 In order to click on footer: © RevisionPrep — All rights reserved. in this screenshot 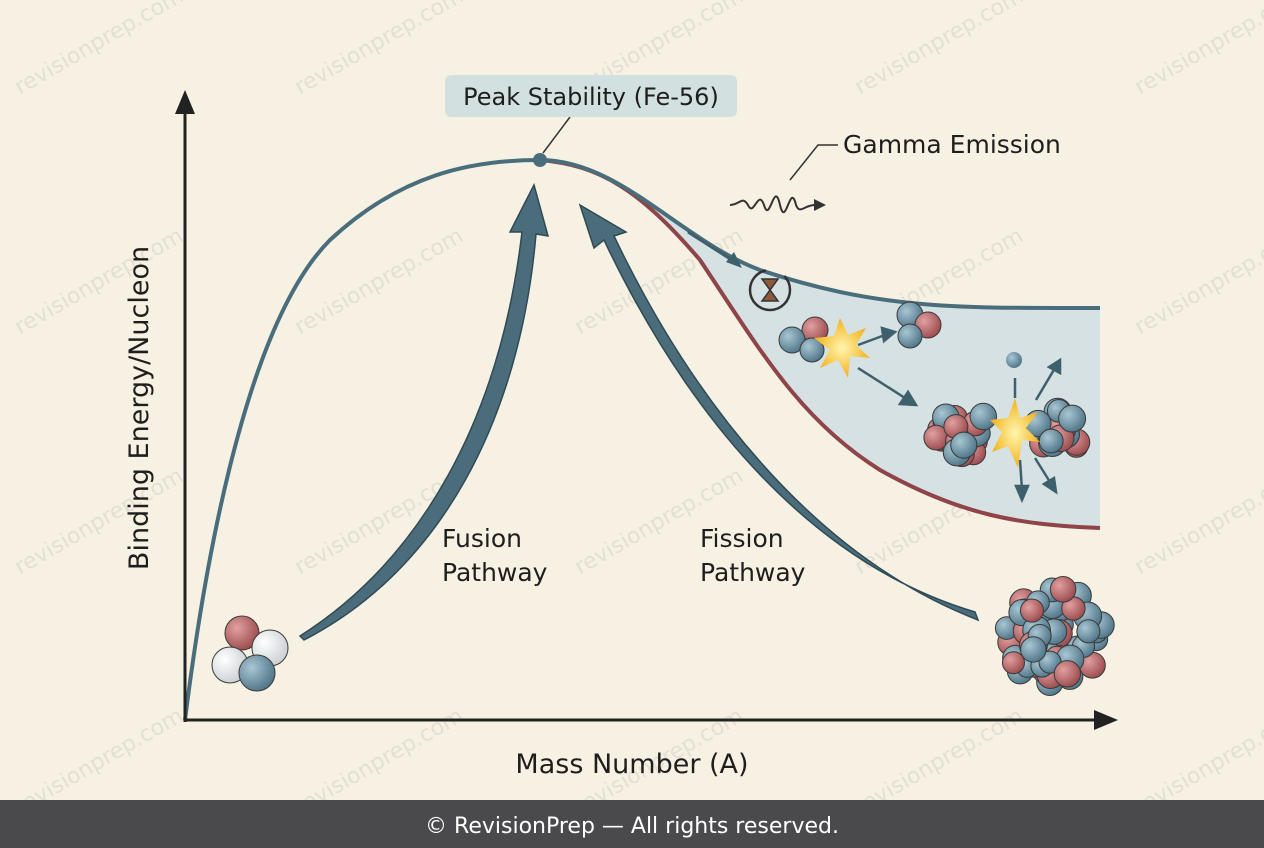, I will do `click(632, 826)`.